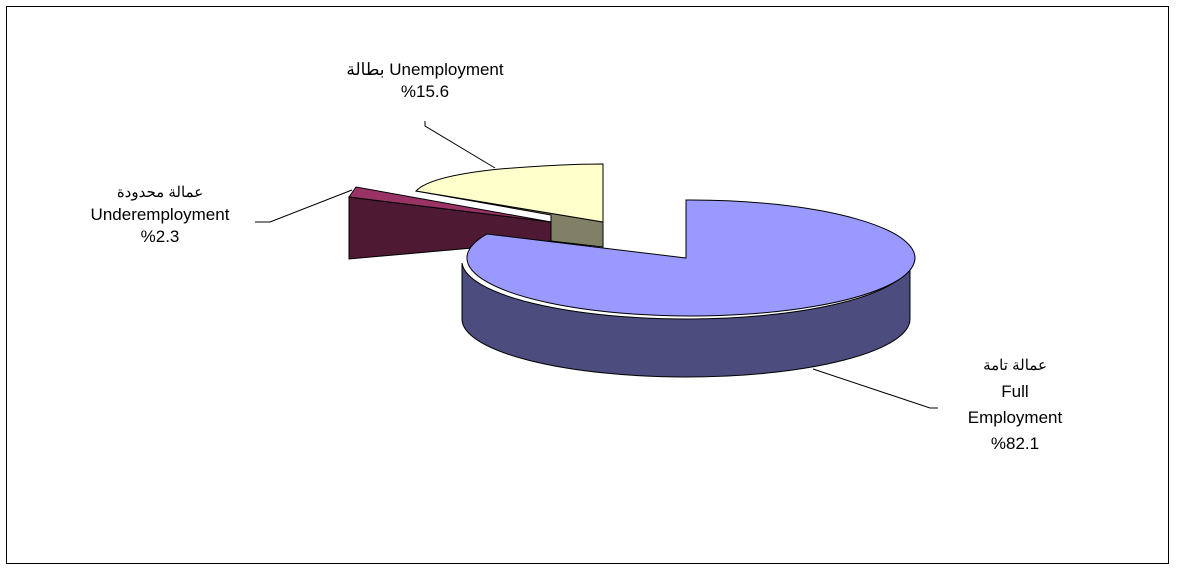  I want to click on leader-line-full-employment, so click(875, 388).